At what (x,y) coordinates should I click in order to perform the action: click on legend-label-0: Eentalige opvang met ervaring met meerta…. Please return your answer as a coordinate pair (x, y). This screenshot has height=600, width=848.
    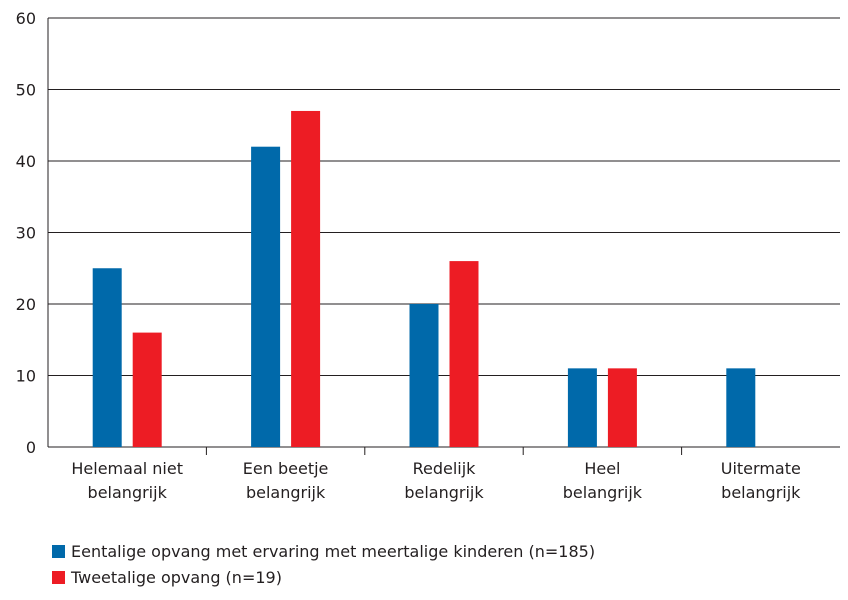
    Looking at the image, I should click on (333, 551).